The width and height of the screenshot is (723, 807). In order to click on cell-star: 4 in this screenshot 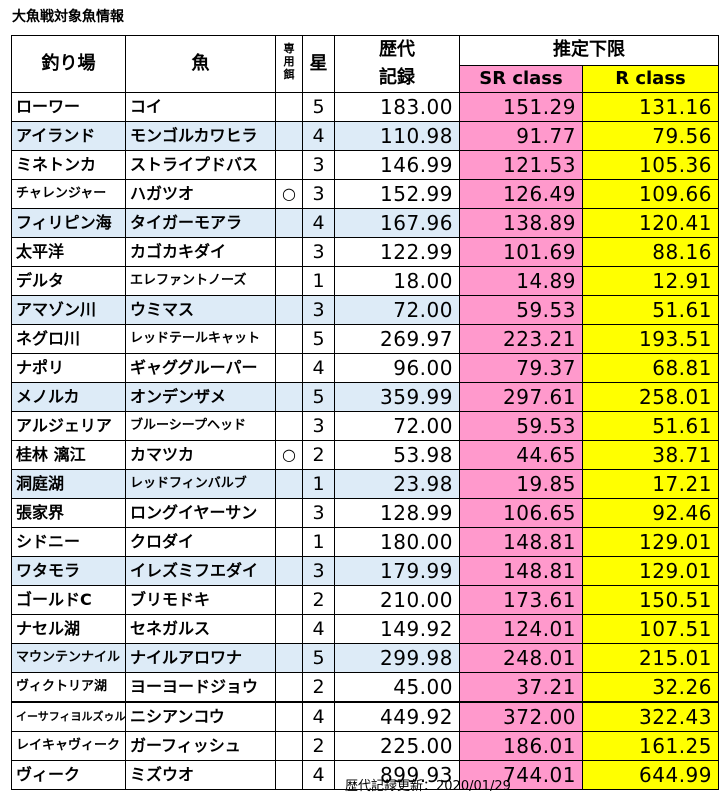, I will do `click(318, 775)`.